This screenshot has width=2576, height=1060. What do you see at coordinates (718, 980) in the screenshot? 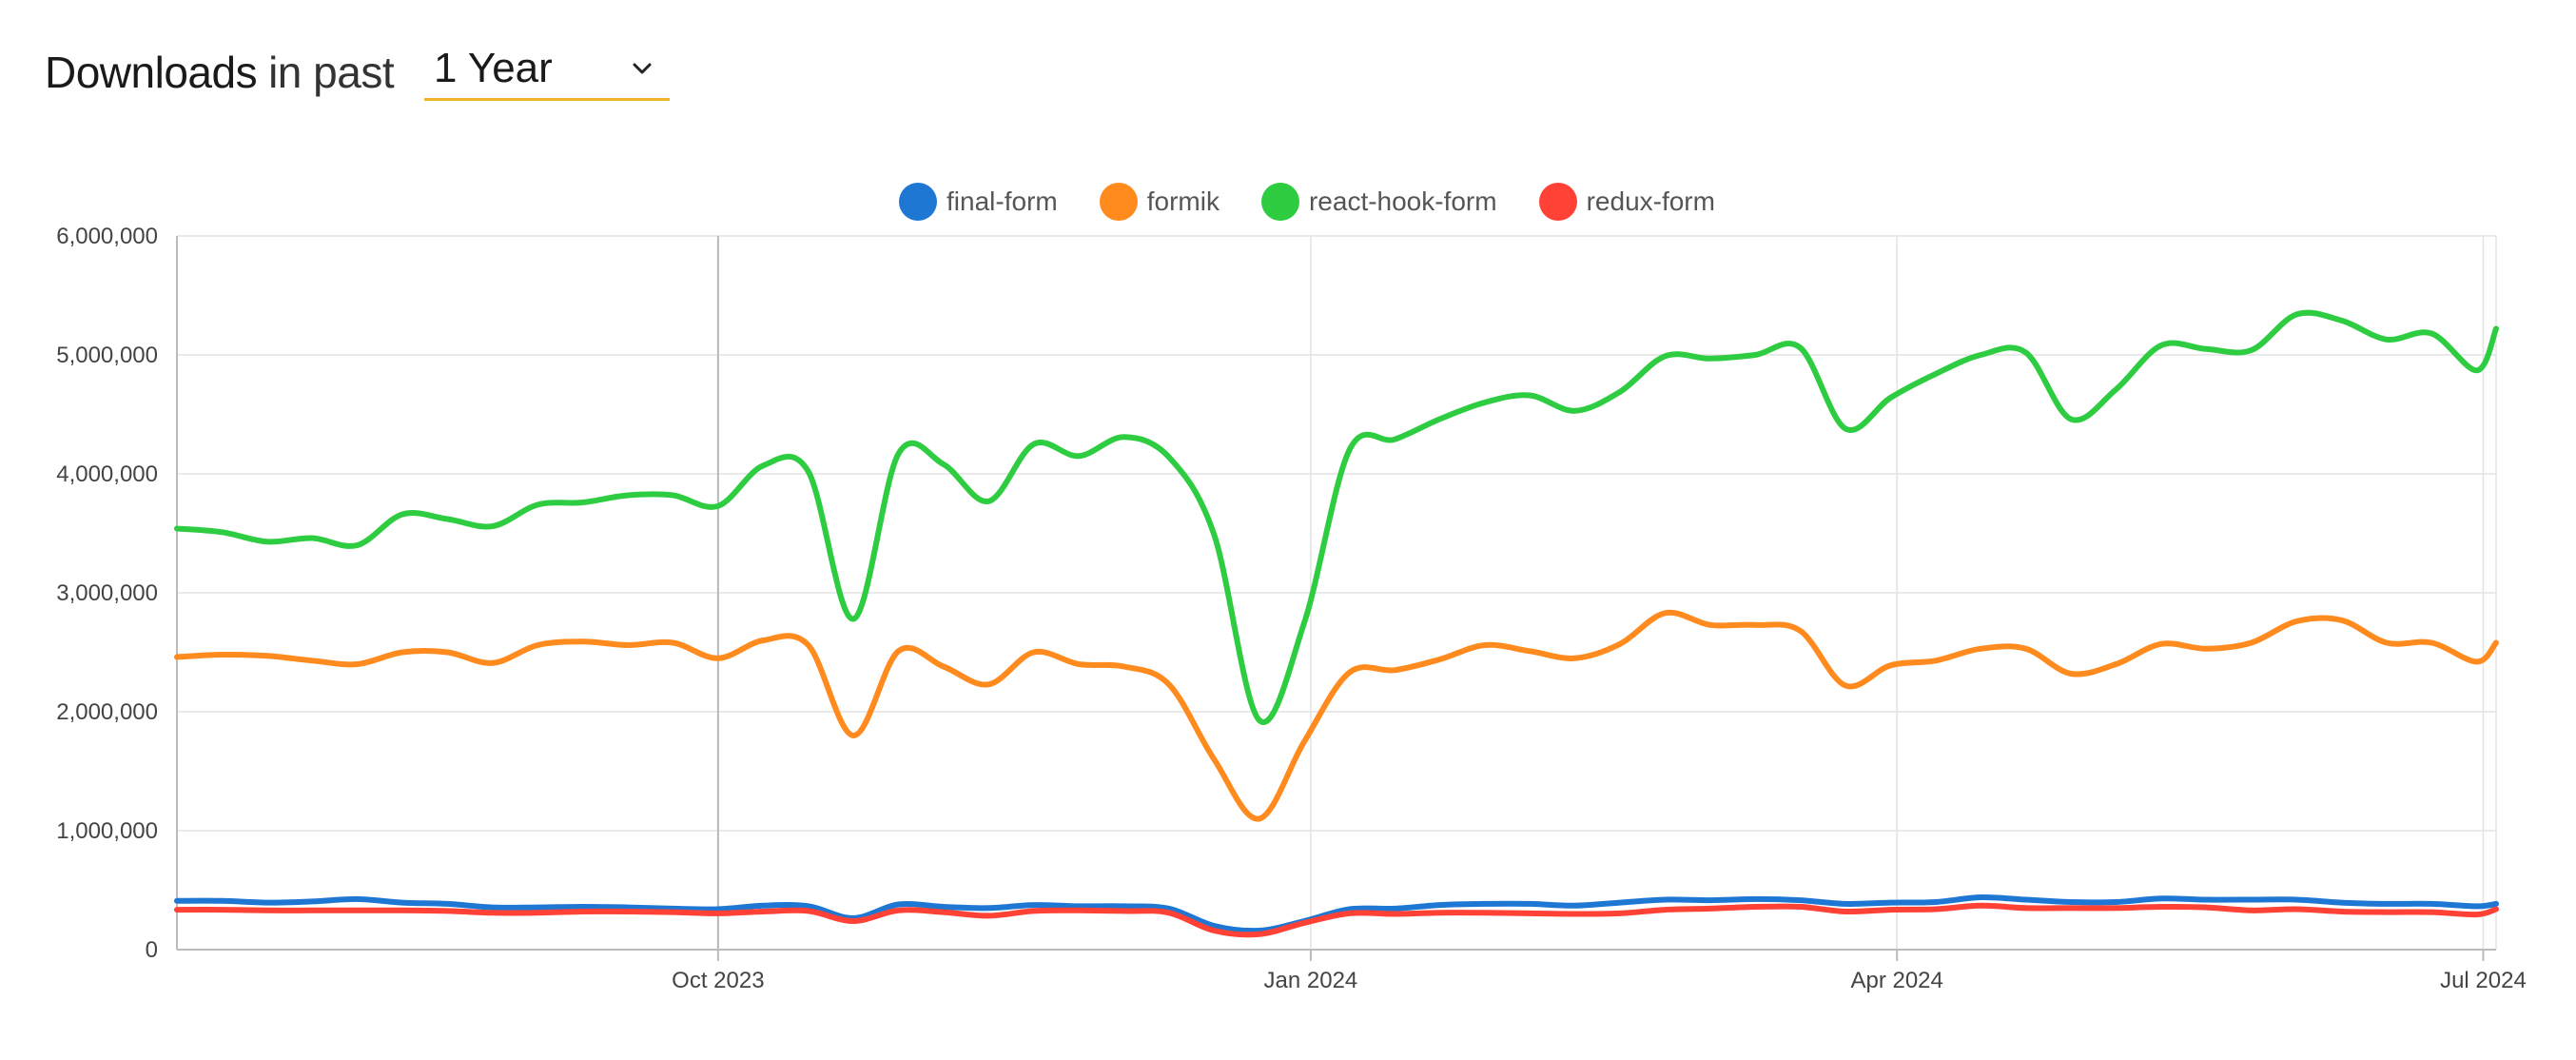
I see `x-tick-label: Oct 2023` at bounding box center [718, 980].